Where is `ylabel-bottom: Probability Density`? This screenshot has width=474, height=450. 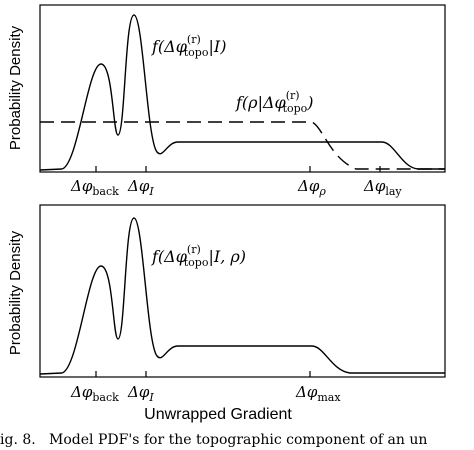 ylabel-bottom: Probability Density is located at coordinates (15, 292).